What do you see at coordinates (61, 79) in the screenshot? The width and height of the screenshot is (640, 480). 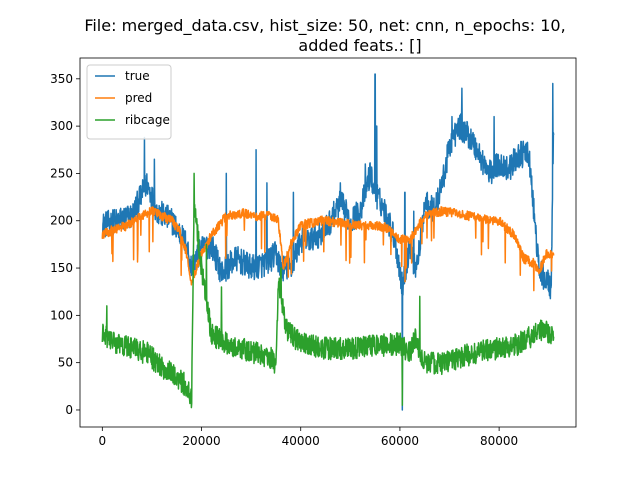 I see `y-tick-label: 350` at bounding box center [61, 79].